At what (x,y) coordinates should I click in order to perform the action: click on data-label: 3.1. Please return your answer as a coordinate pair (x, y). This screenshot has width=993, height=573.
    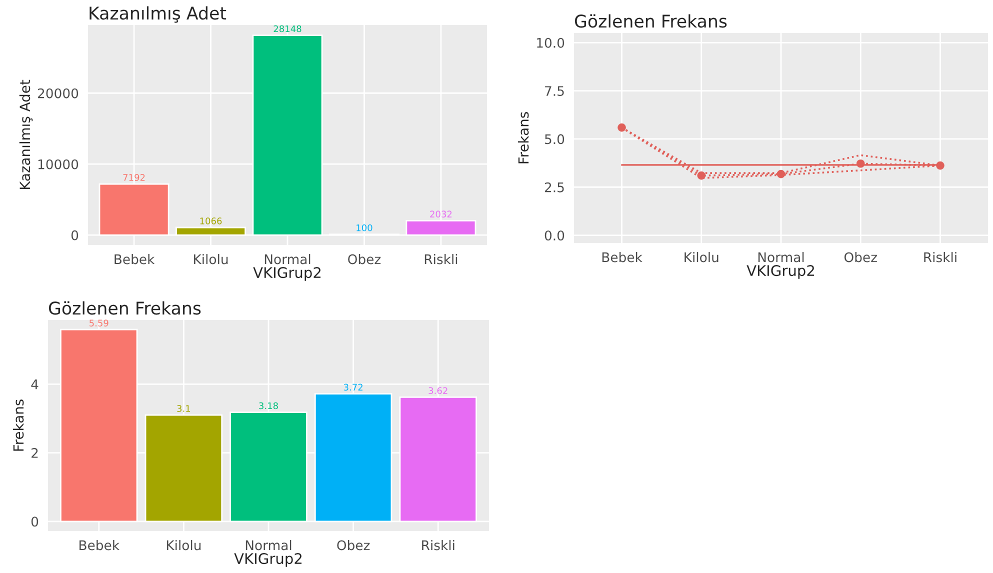
    Looking at the image, I should click on (183, 408).